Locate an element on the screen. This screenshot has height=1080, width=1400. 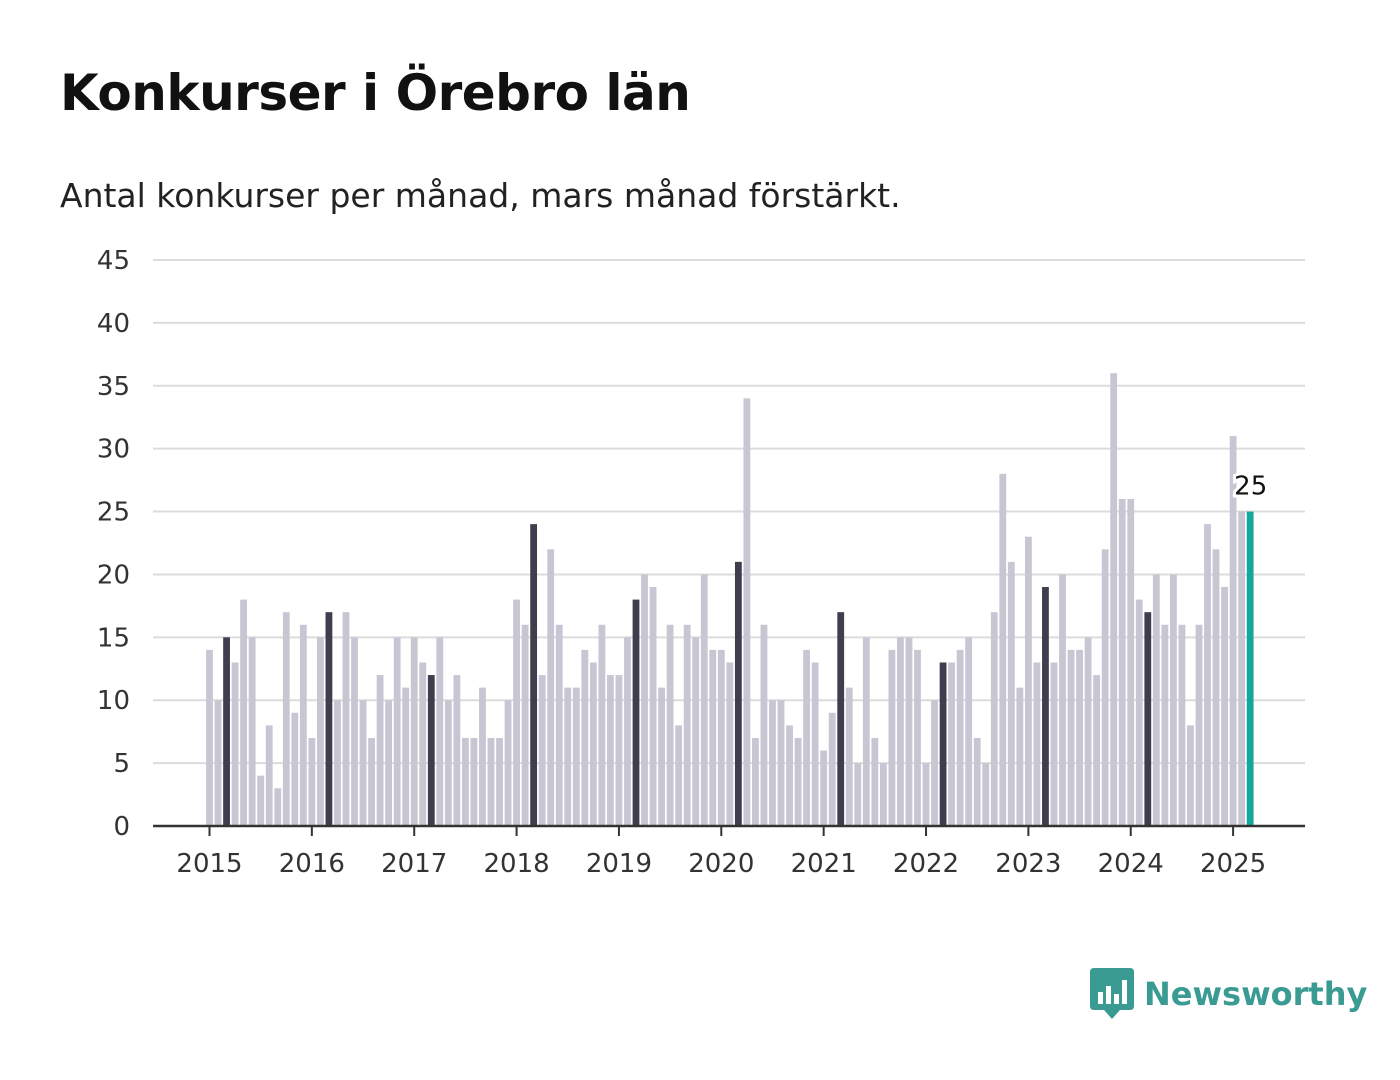
y-tick-label: 40 is located at coordinates (113, 324).